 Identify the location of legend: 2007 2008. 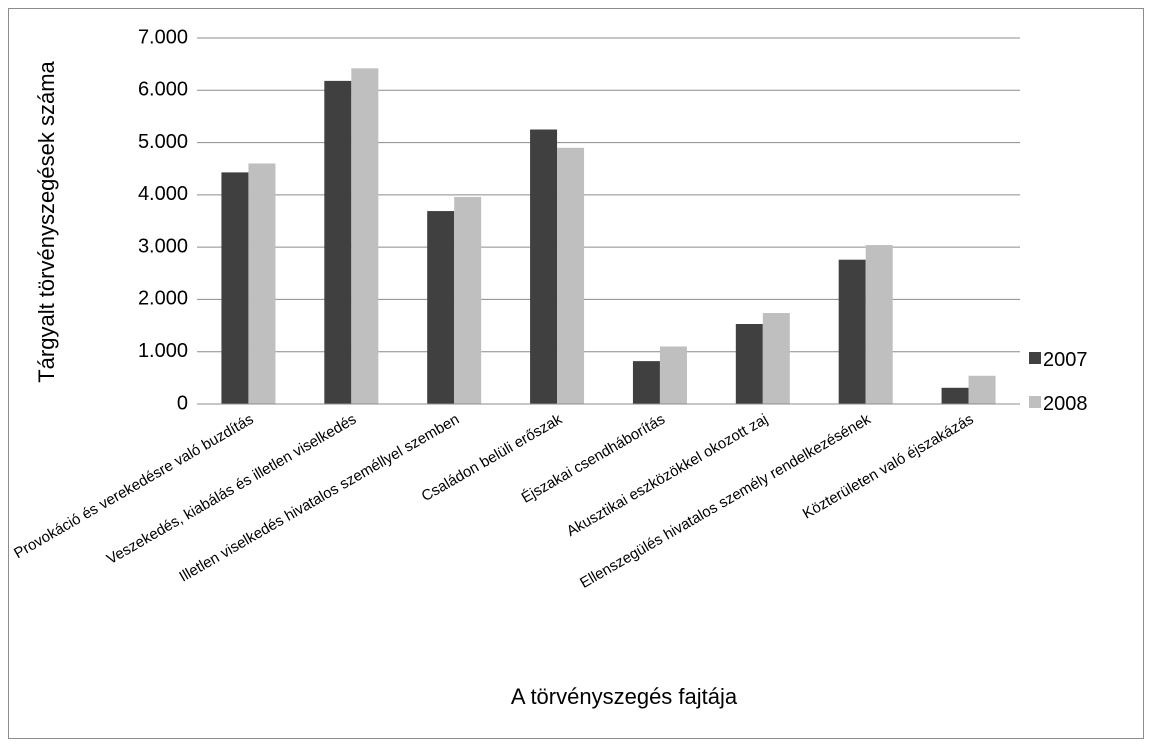
(1058, 382).